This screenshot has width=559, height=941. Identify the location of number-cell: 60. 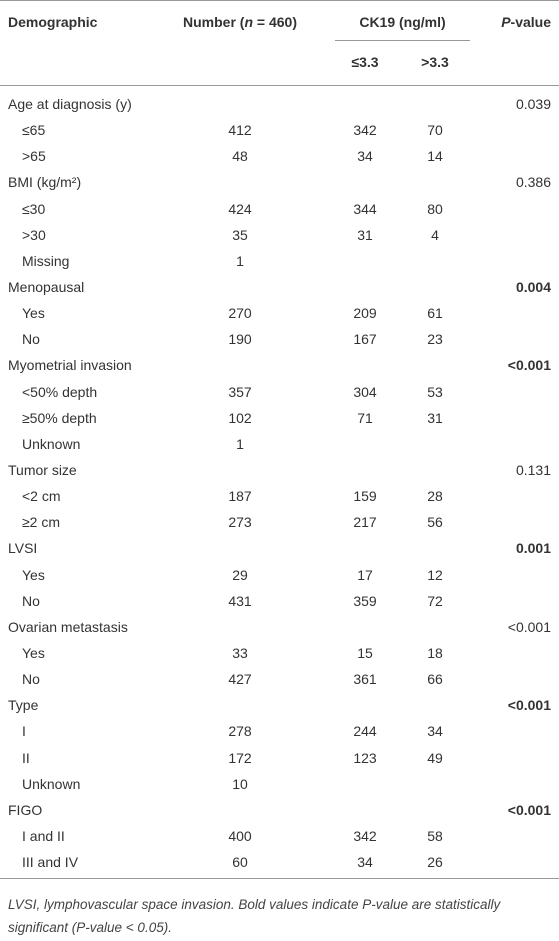
(240, 862).